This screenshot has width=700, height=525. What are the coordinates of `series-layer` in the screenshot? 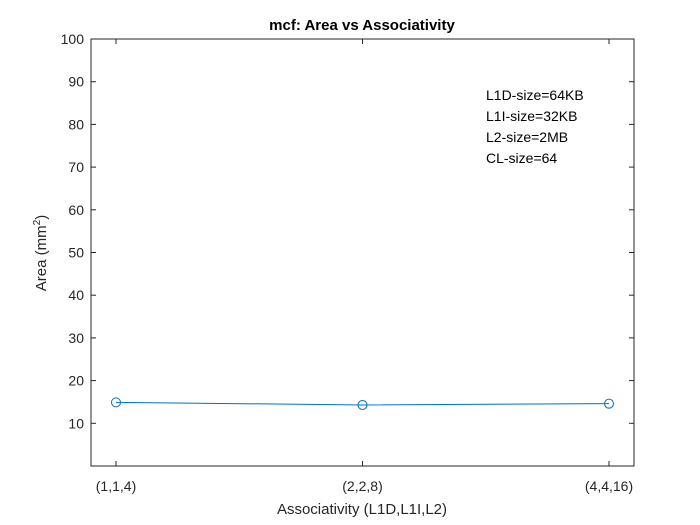 It's located at (362, 403).